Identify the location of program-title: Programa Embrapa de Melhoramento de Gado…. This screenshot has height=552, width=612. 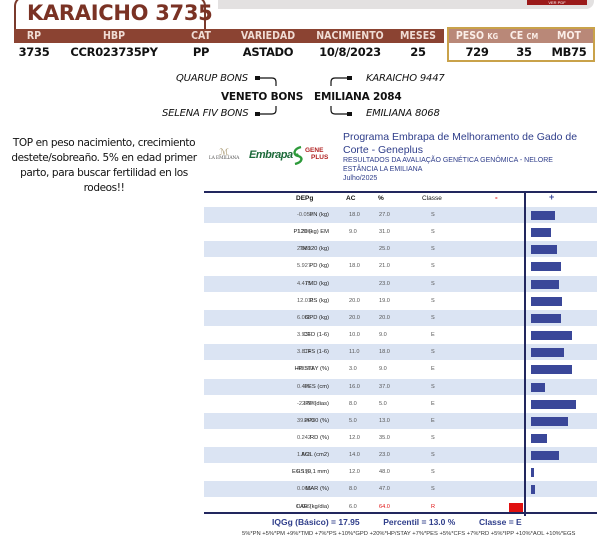
(460, 143).